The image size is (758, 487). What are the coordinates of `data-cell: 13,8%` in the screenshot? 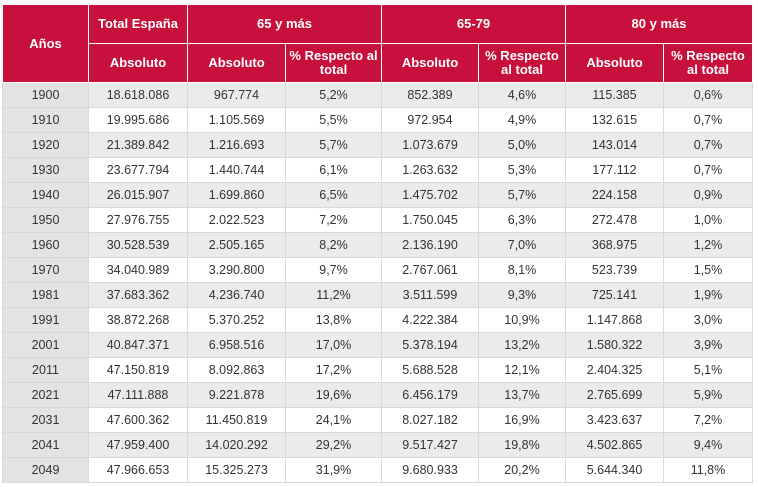 It's located at (333, 320).